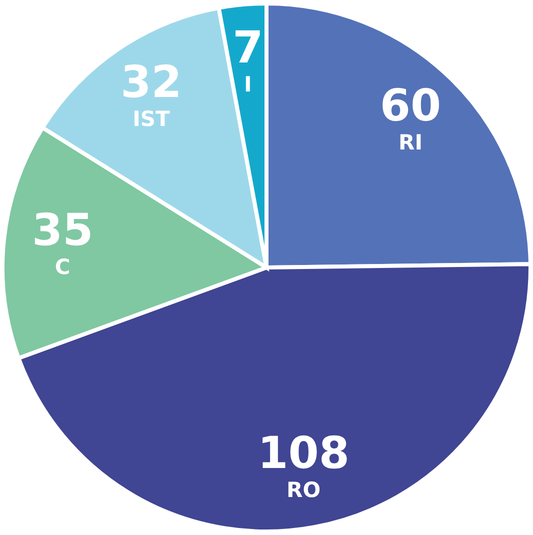 This screenshot has width=533, height=535. Describe the element at coordinates (248, 84) in the screenshot. I see `slice-label: I` at that location.